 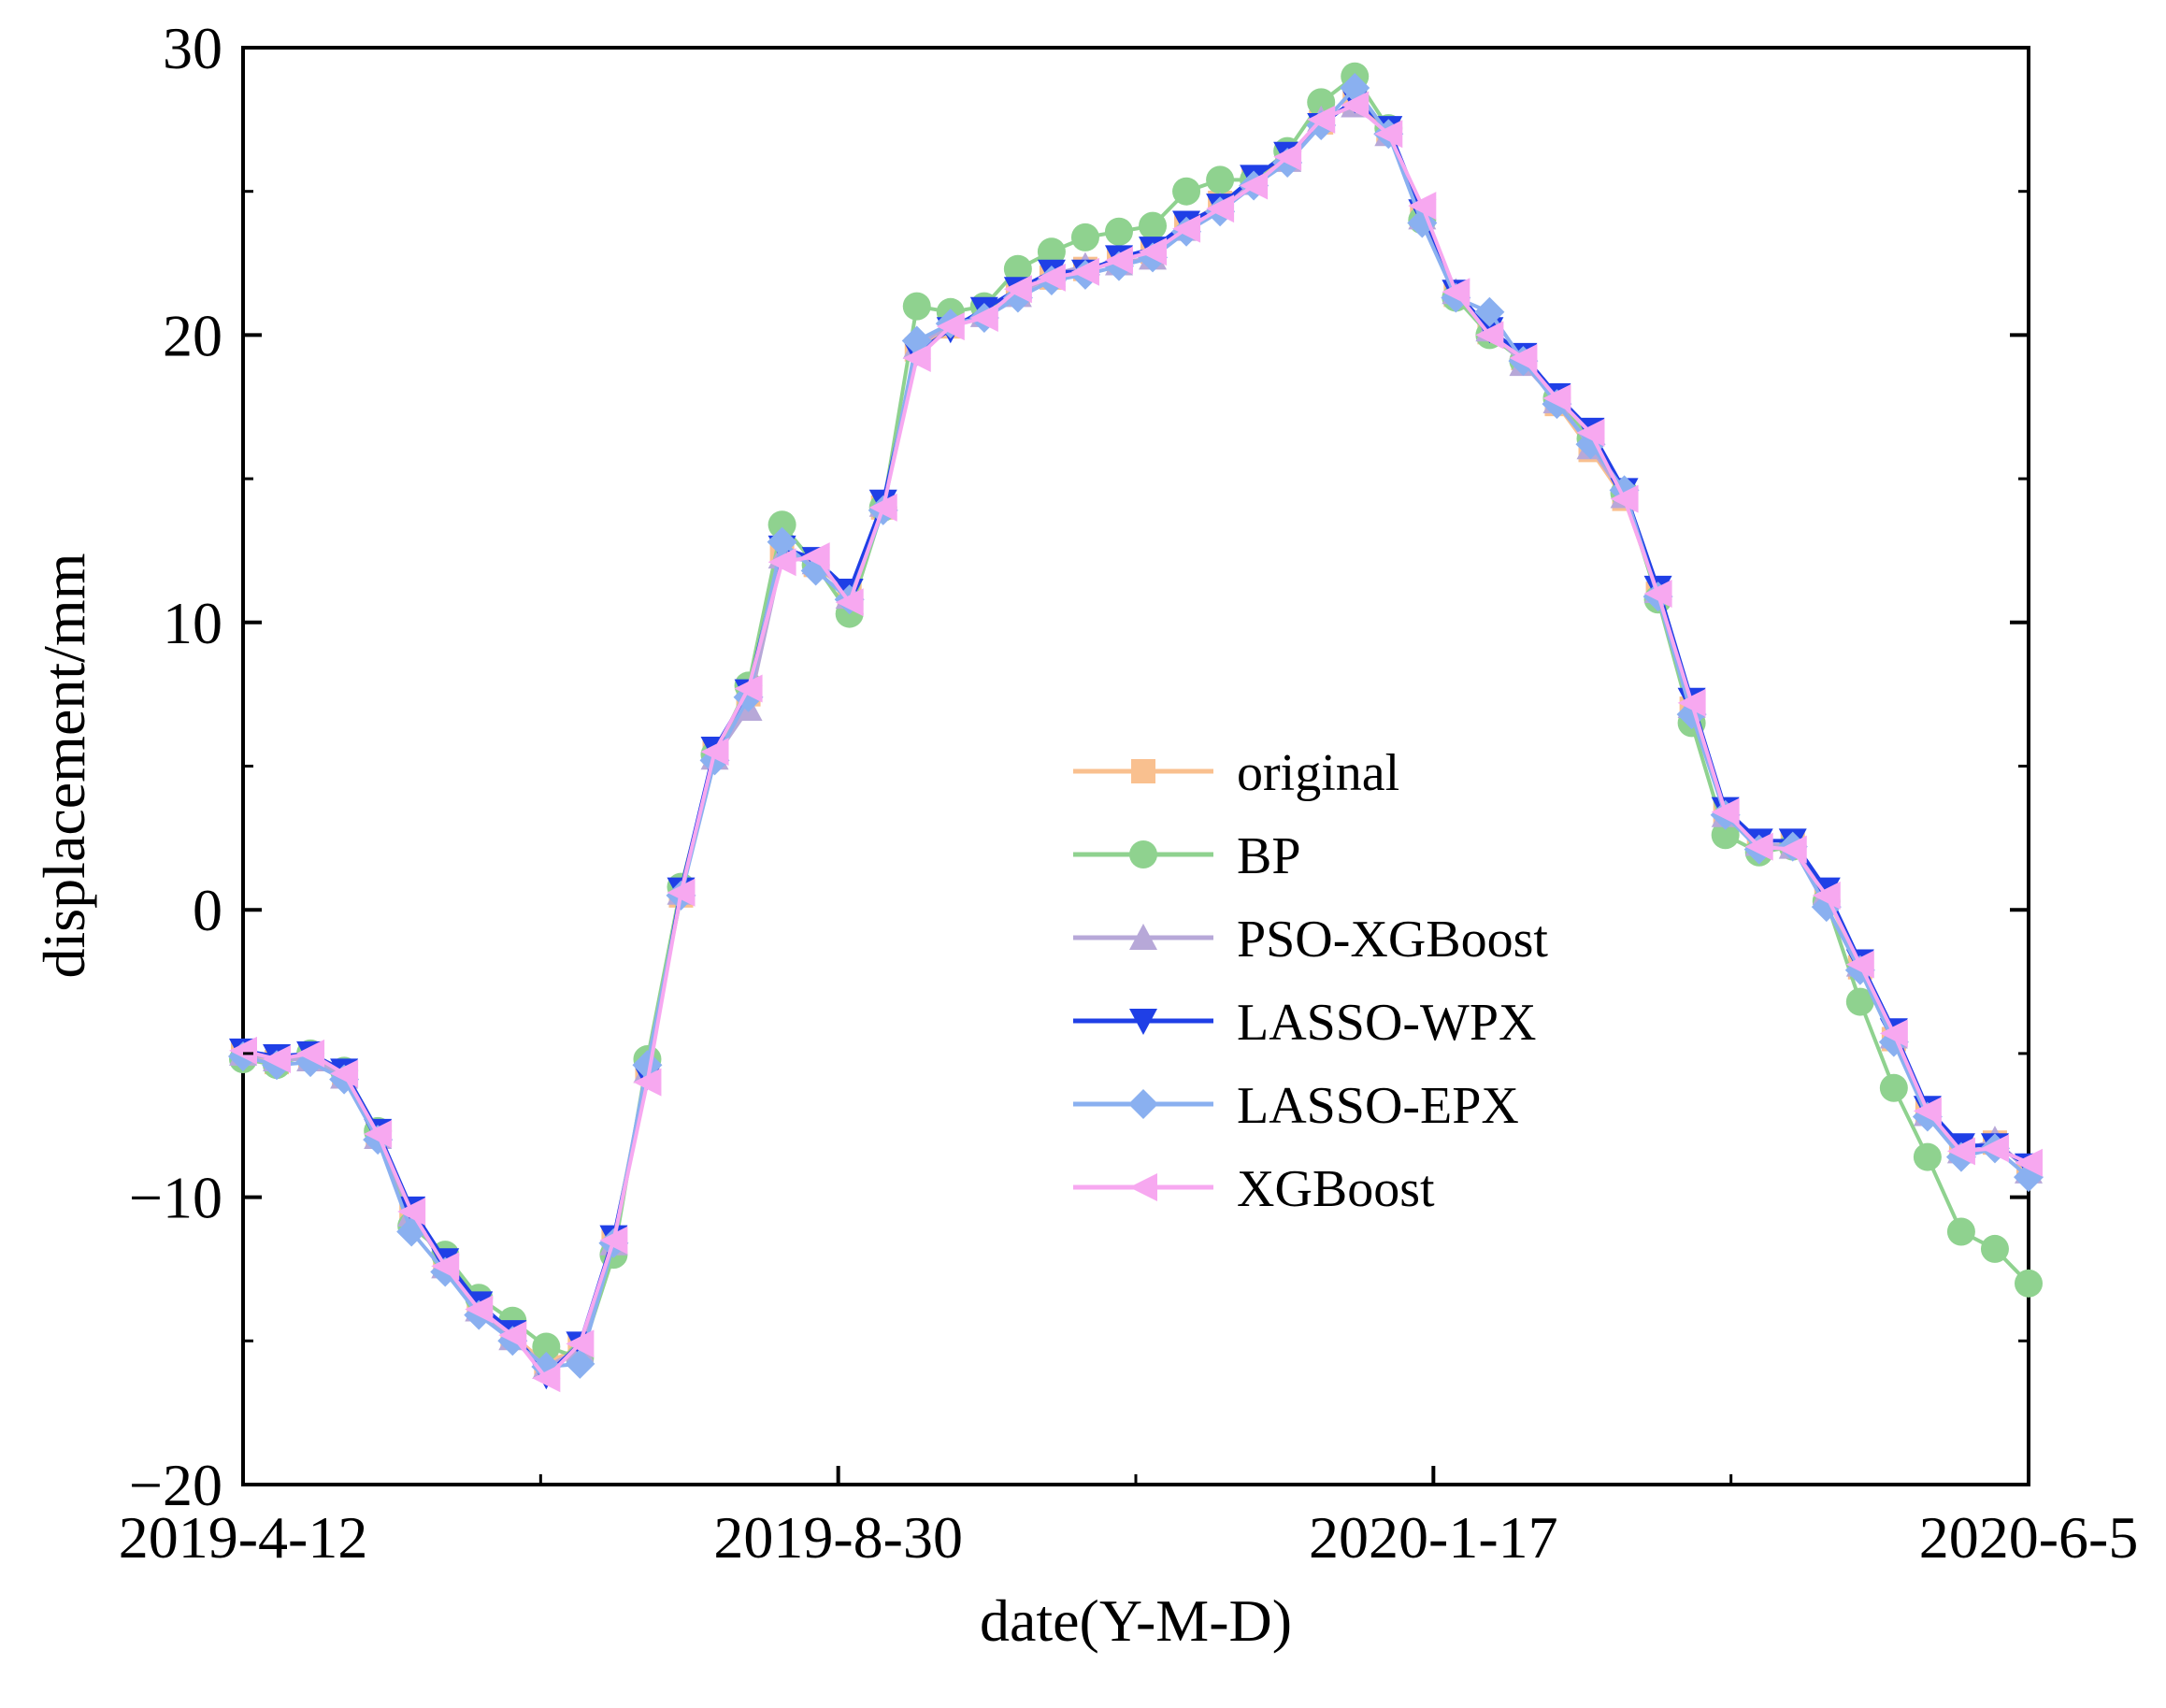 I want to click on legend-item-lasso-wpx: LASSO-WPX, so click(x=1304, y=1023).